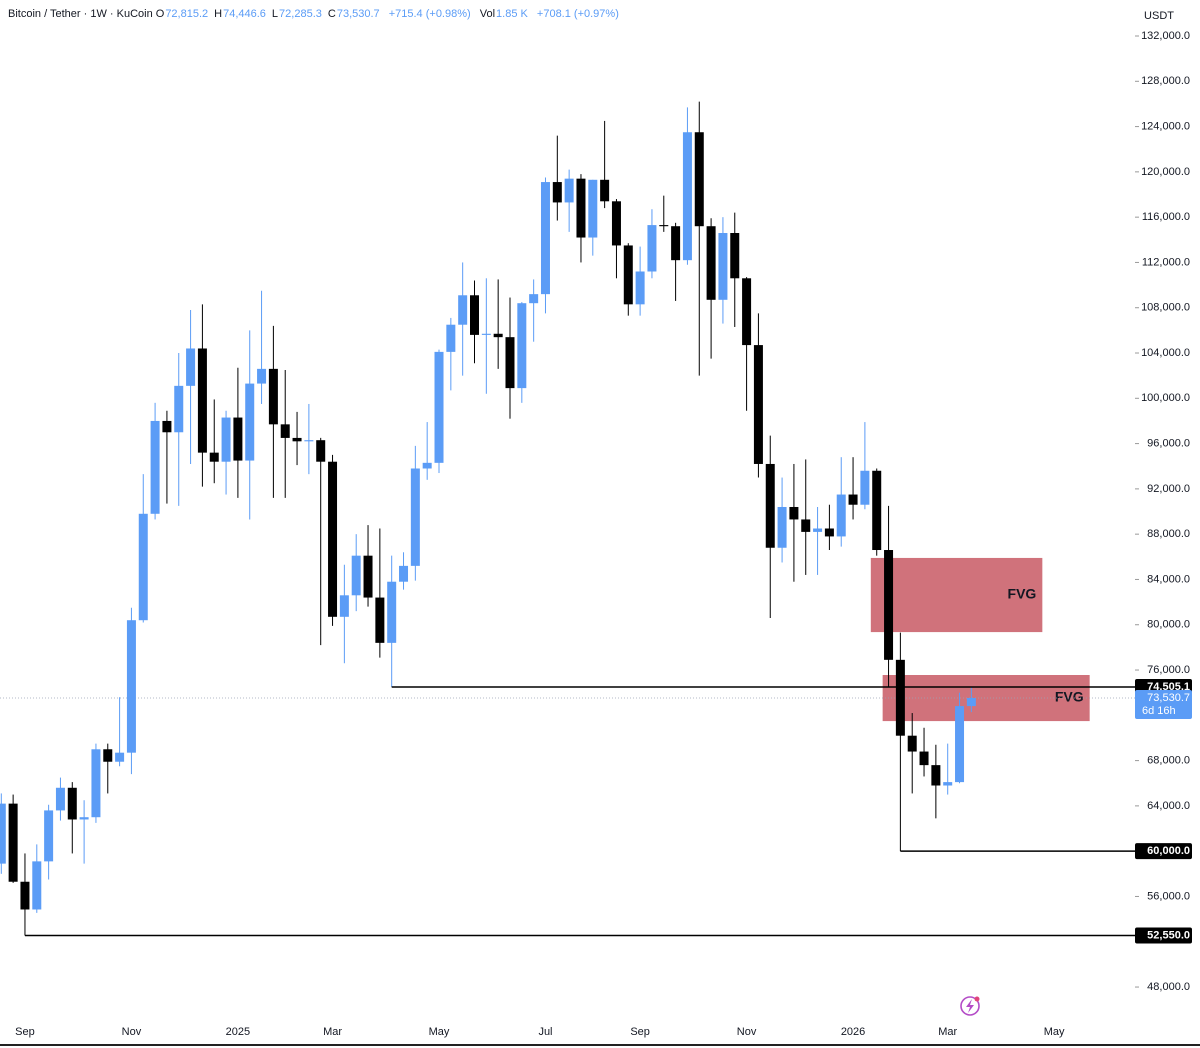 This screenshot has height=1048, width=1200. What do you see at coordinates (1168, 698) in the screenshot?
I see `last-price-label: 73,530.7` at bounding box center [1168, 698].